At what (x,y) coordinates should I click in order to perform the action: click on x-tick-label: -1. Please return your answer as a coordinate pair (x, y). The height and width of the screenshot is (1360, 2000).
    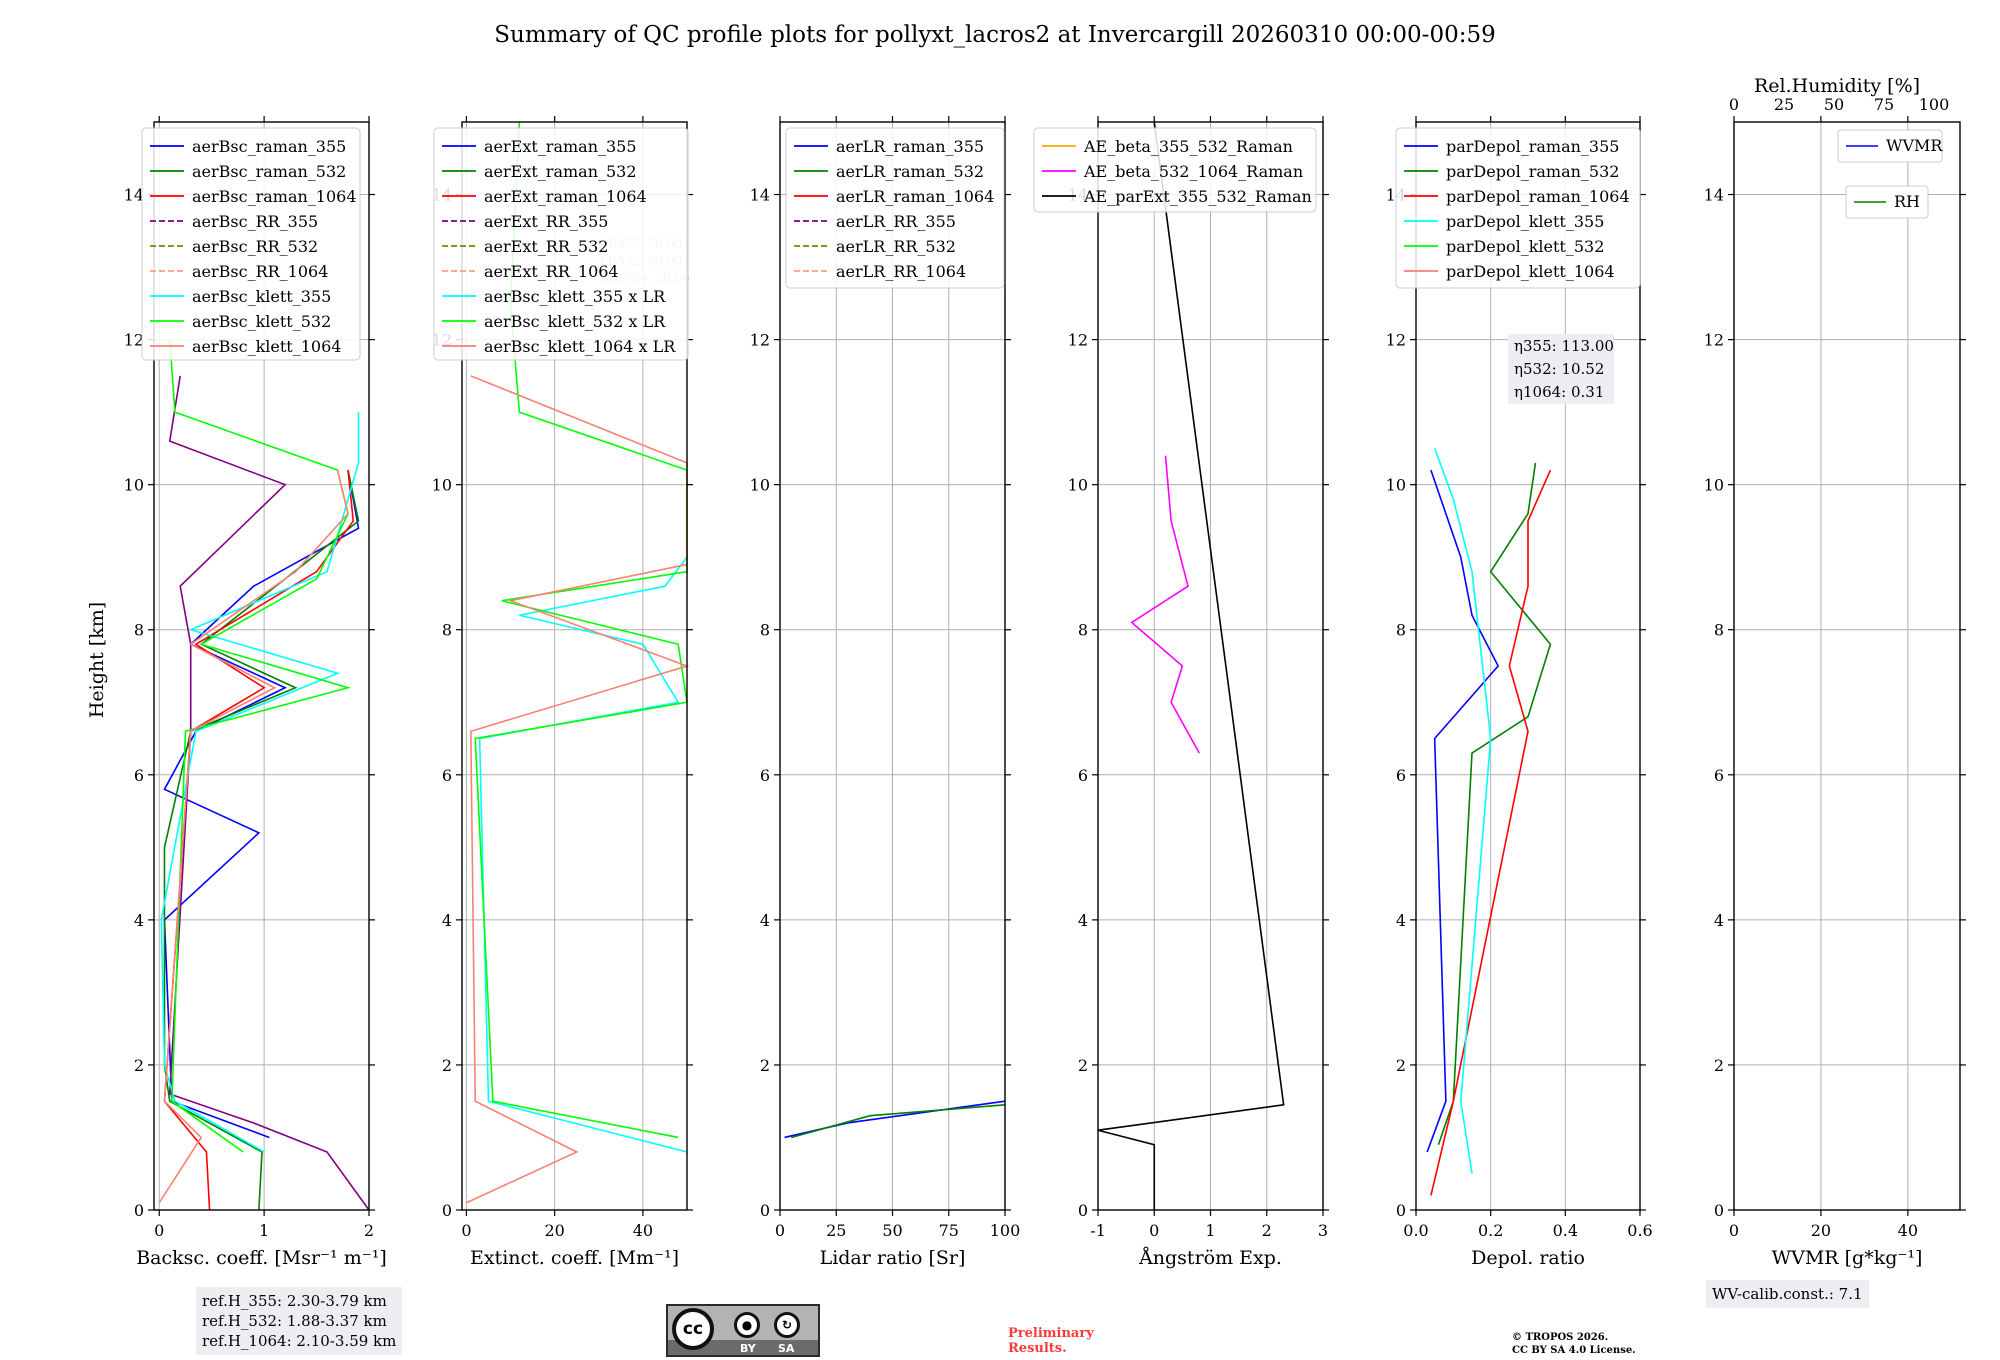
    Looking at the image, I should click on (1098, 1230).